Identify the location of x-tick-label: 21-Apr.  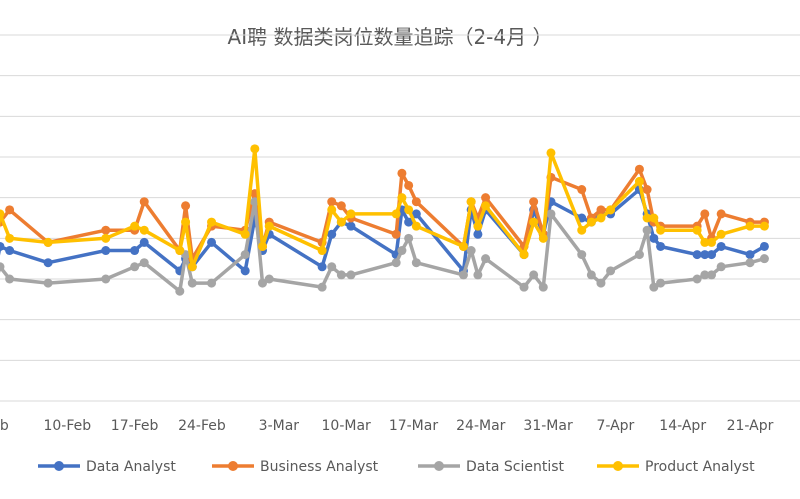
(750, 426).